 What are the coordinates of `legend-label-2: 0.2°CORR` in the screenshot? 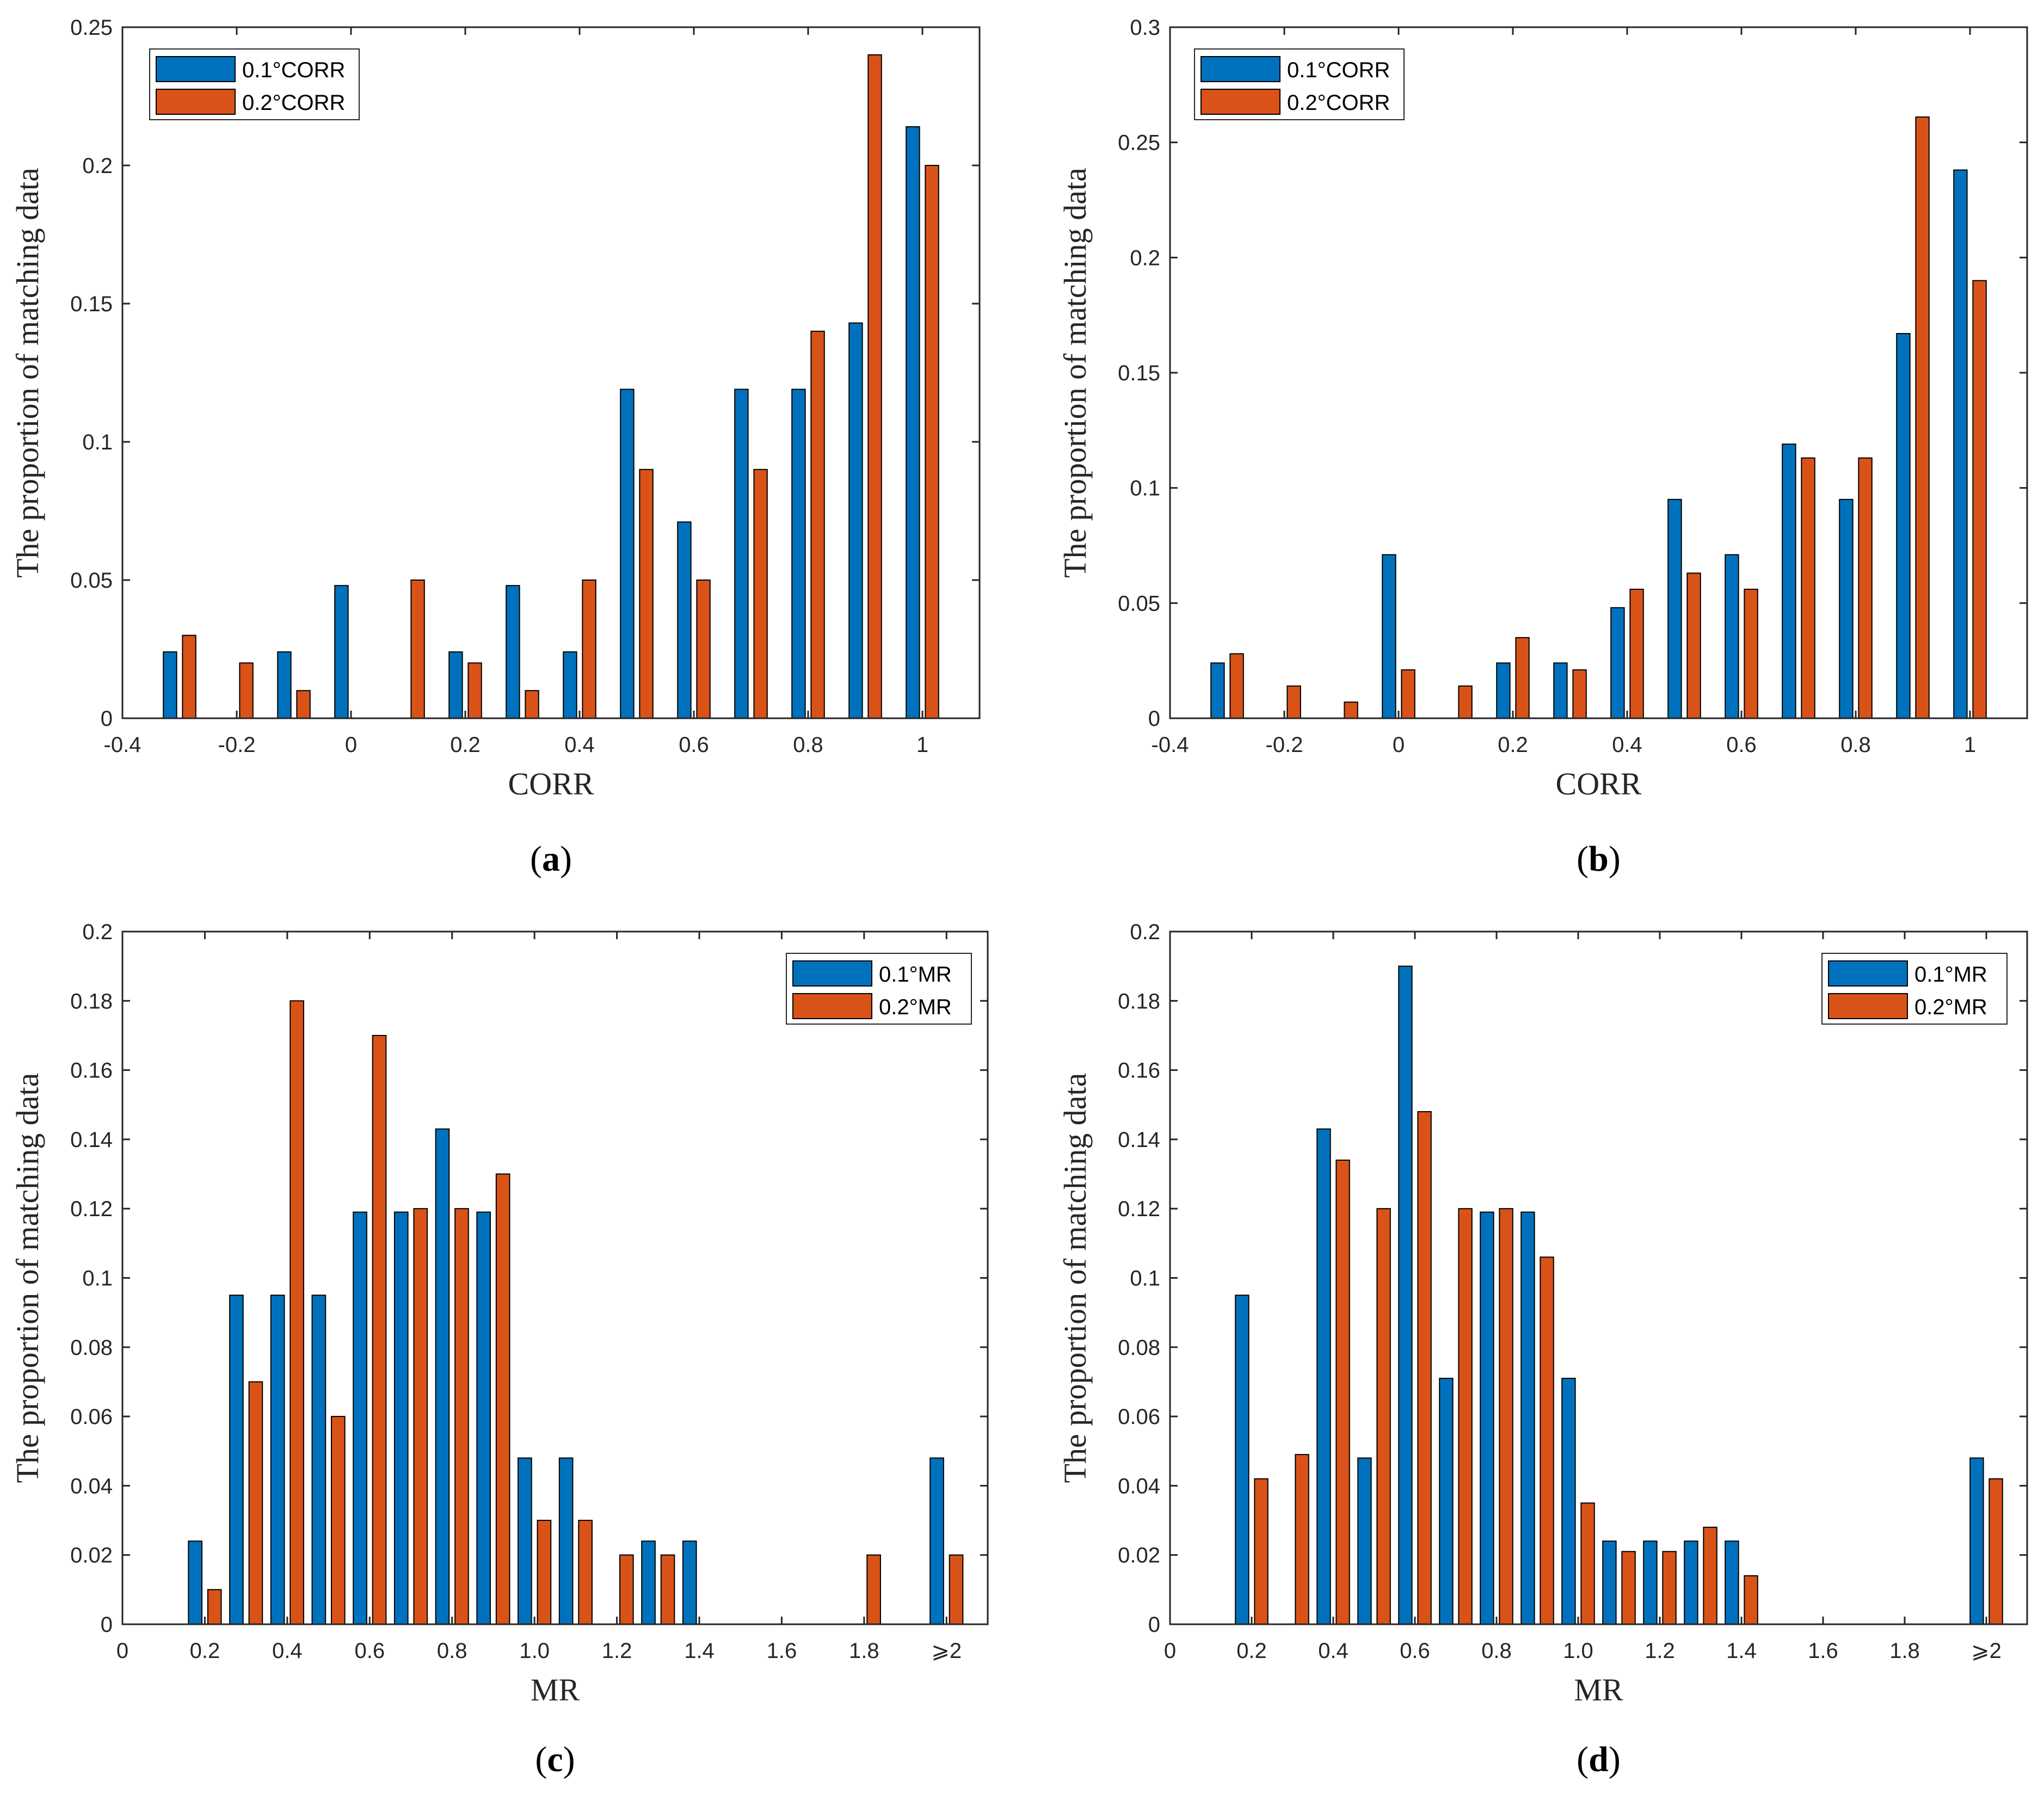 It's located at (293, 103).